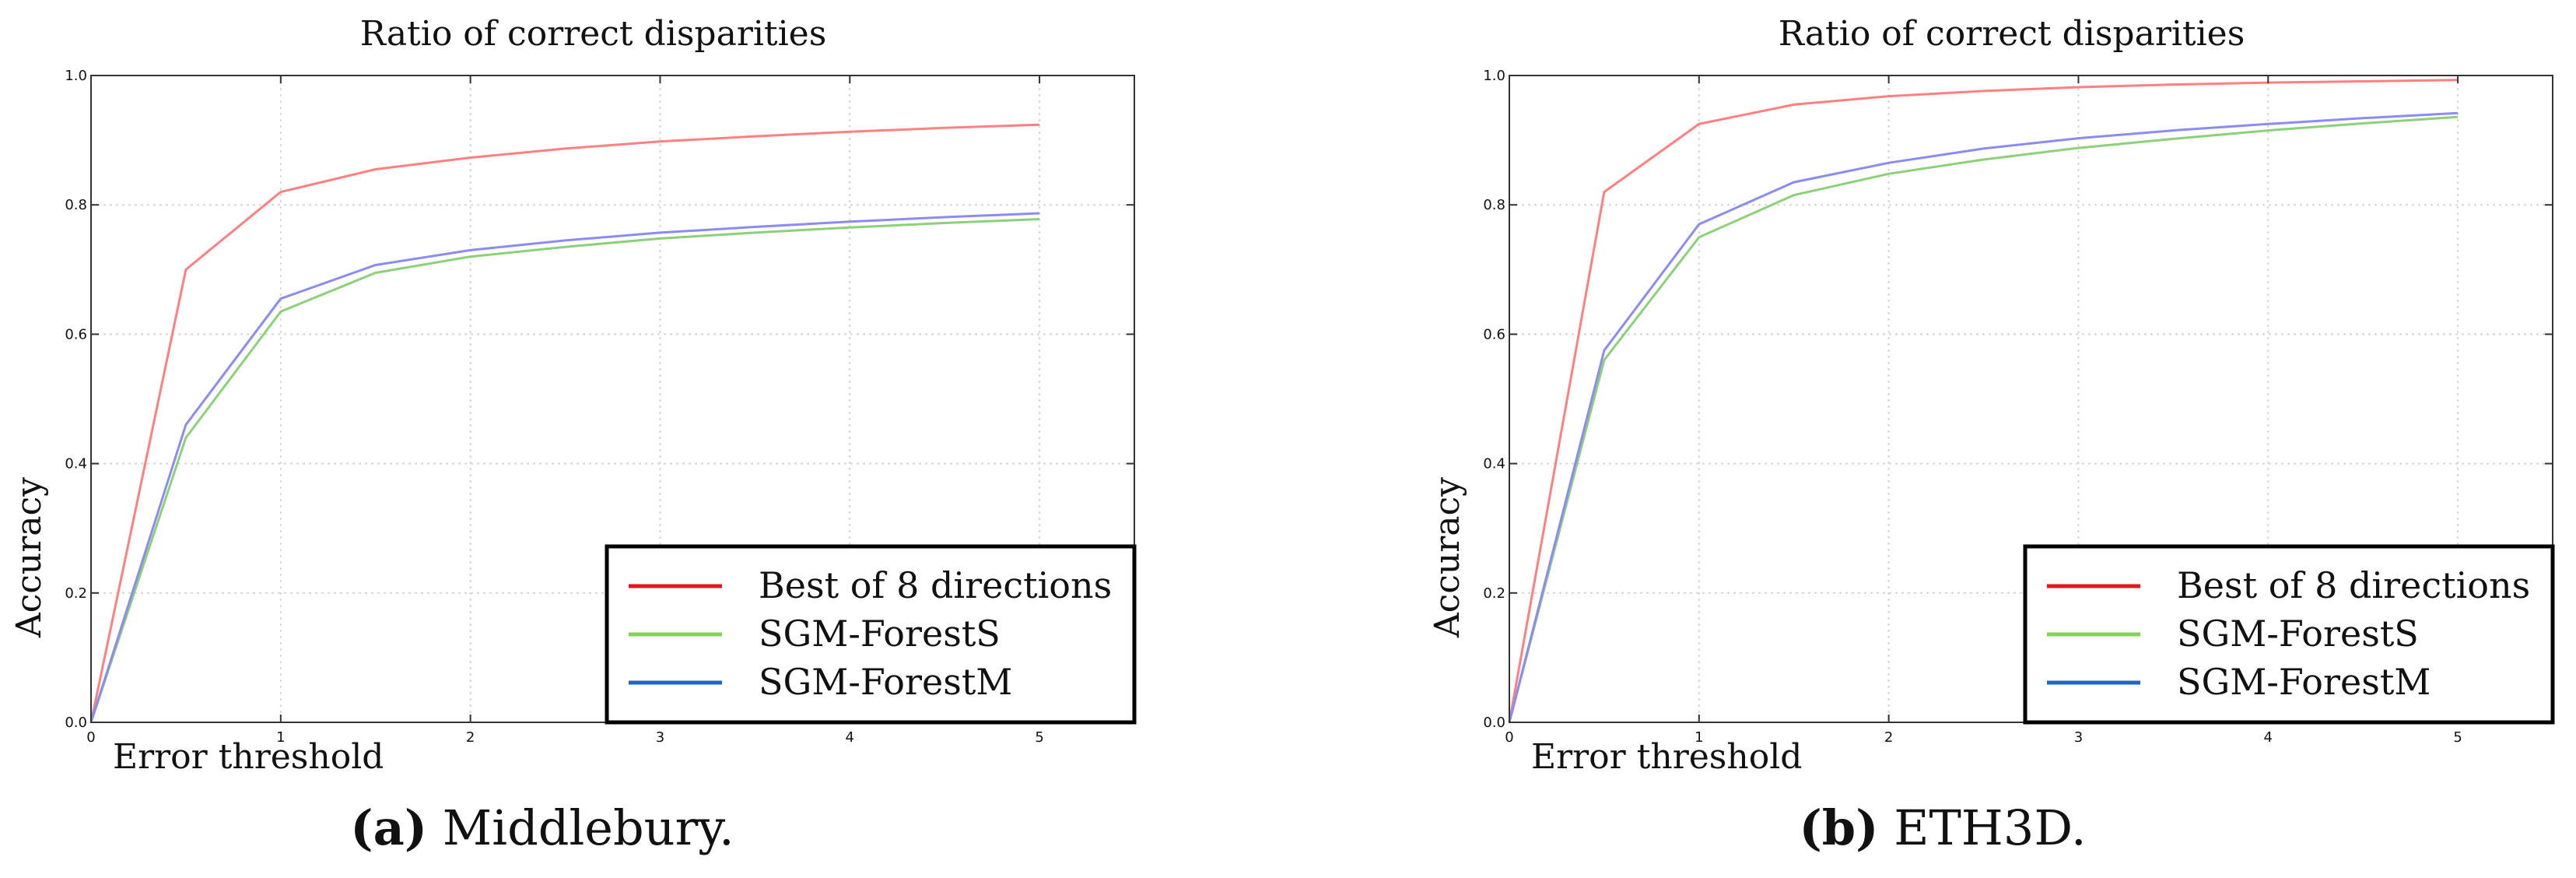 This screenshot has width=2576, height=878. What do you see at coordinates (1838, 828) in the screenshot?
I see `caption-prefix: (b)` at bounding box center [1838, 828].